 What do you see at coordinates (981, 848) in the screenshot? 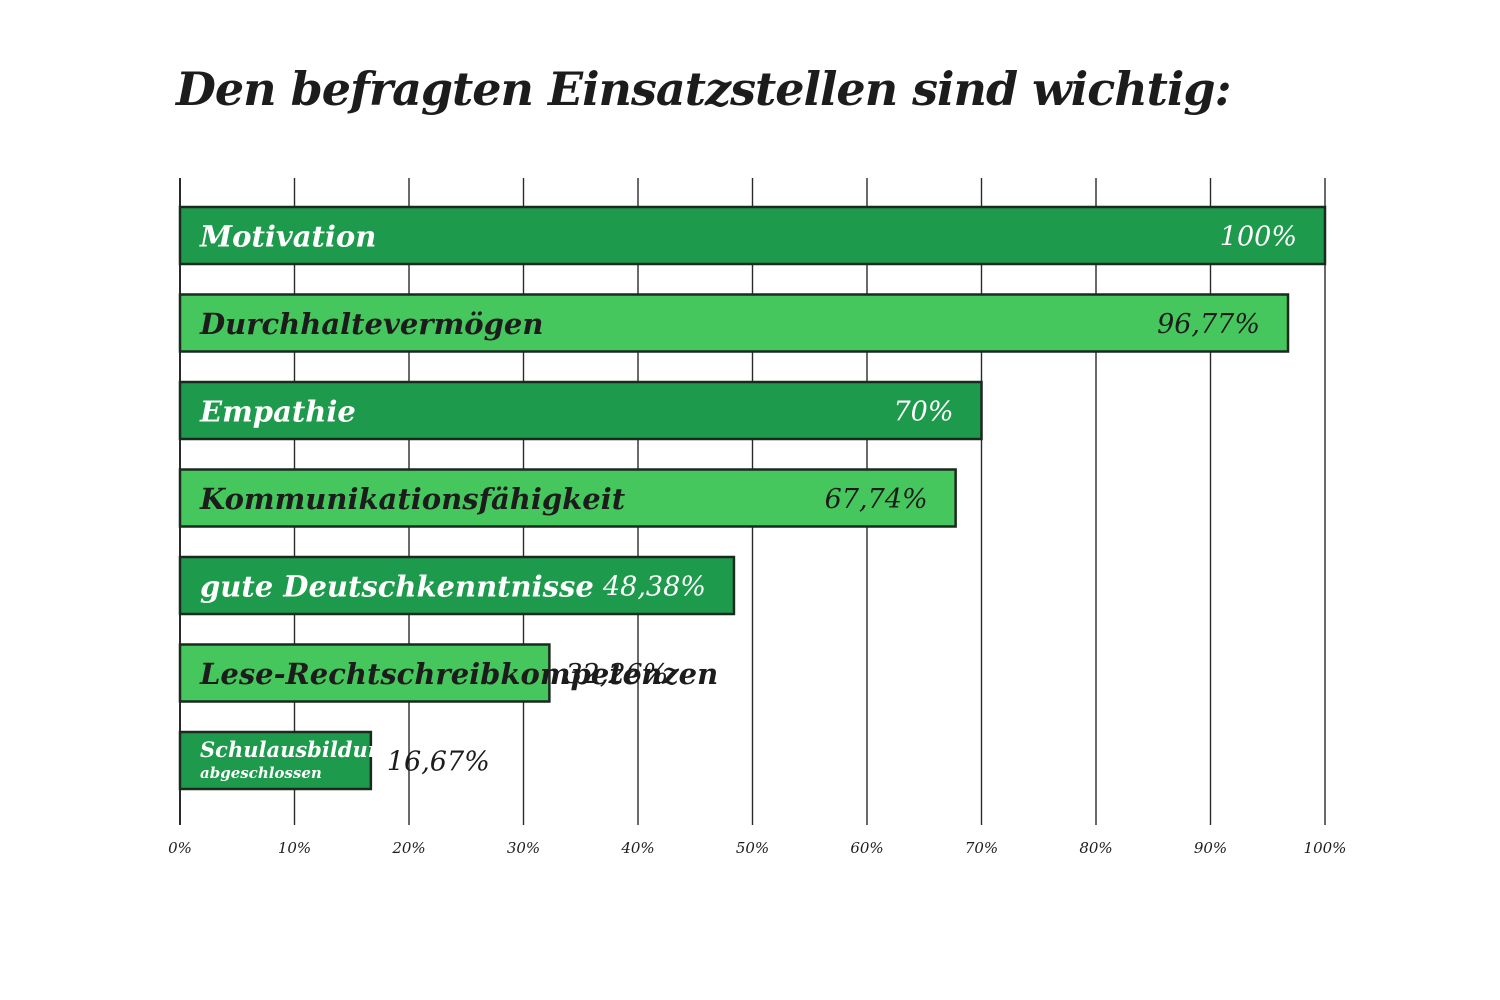
I see `x-tick-label: 70%` at bounding box center [981, 848].